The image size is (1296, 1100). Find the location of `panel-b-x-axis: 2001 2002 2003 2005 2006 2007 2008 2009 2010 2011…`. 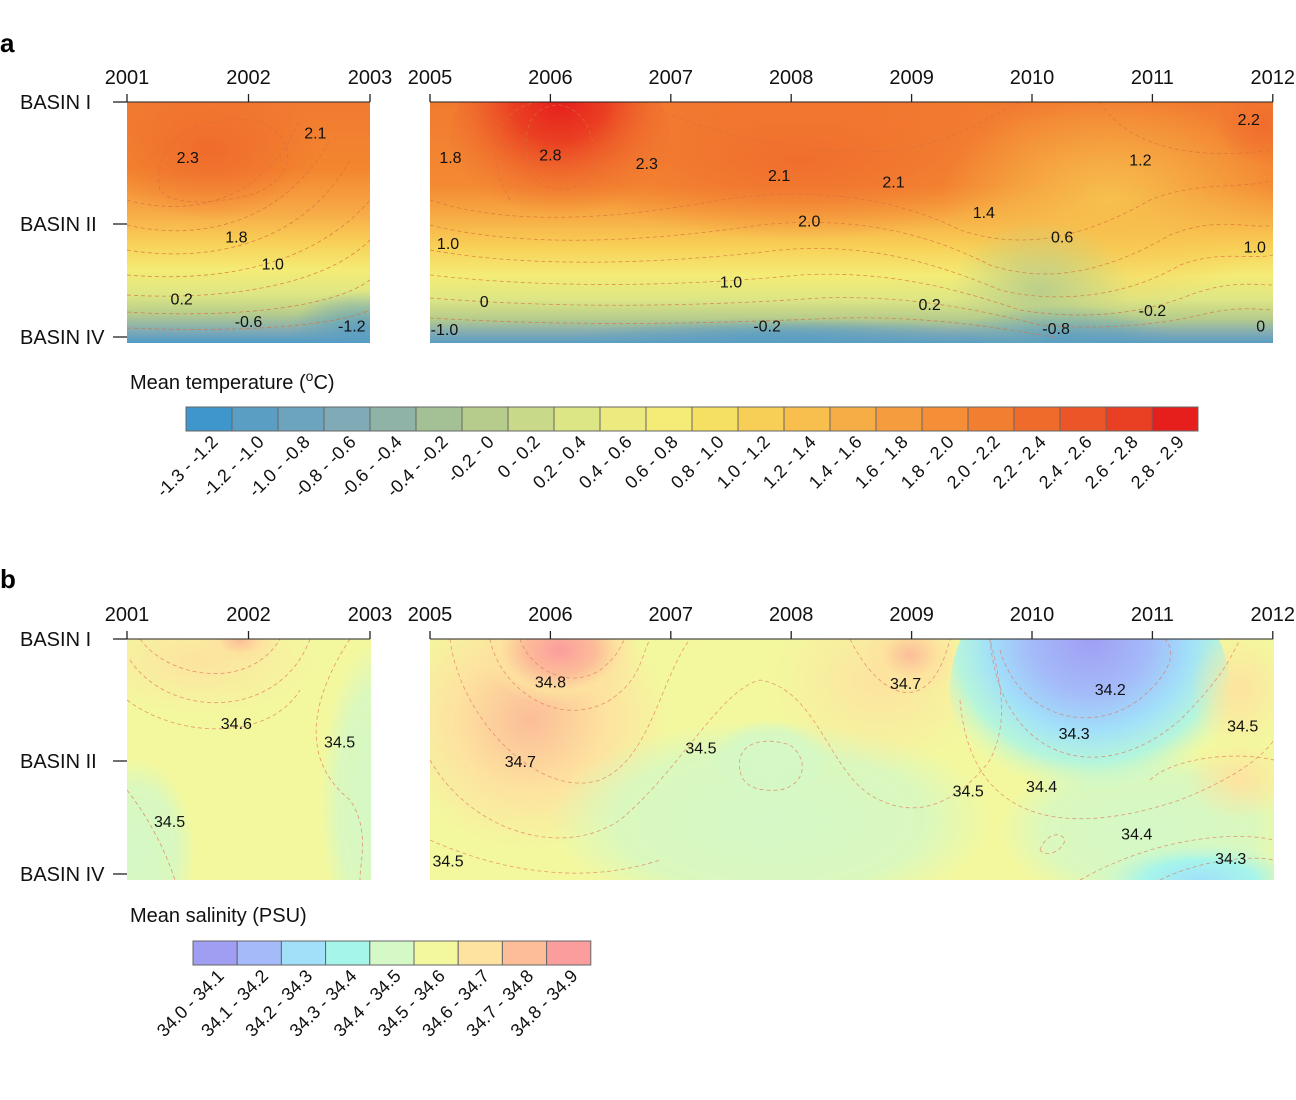

panel-b-x-axis: 2001 2002 2003 2005 2006 2007 2008 2009 2010 2011… is located at coordinates (700, 622).